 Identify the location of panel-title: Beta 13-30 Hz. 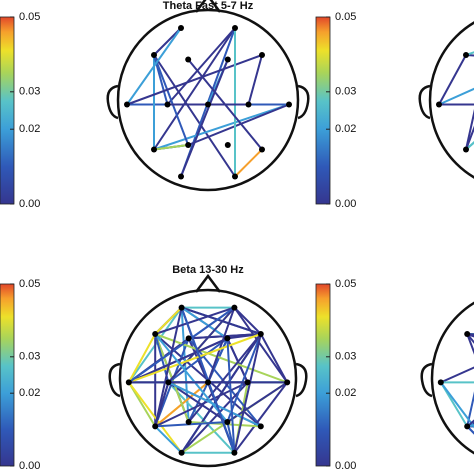
(208, 270).